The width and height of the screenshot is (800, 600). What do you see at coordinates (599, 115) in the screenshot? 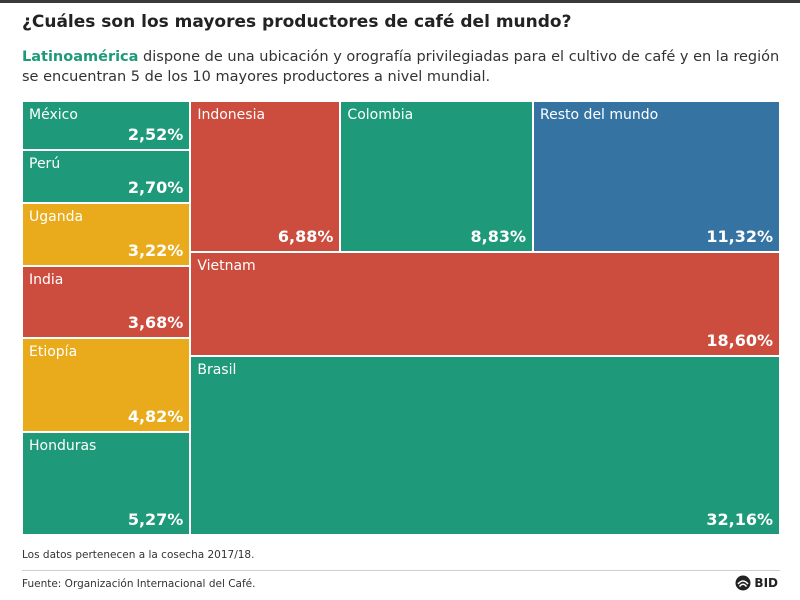
I see `tile-label-resto-del-mundo: Resto del mundo` at bounding box center [599, 115].